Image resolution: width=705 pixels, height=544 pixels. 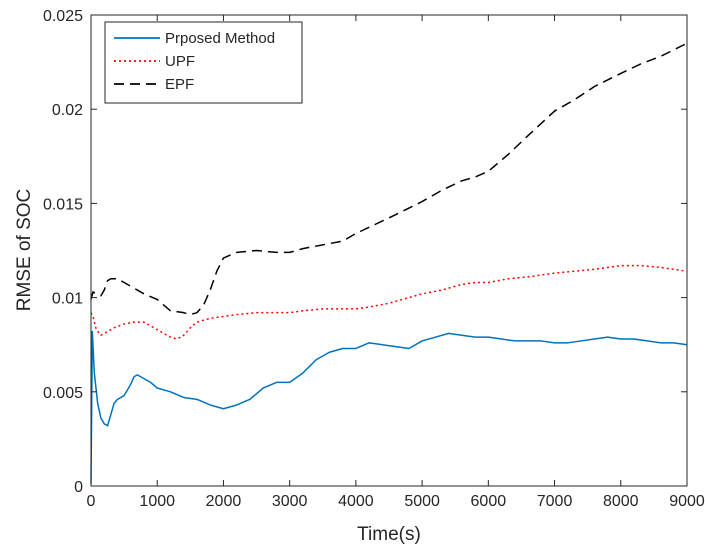 I want to click on x-tick-label: 1000, so click(x=157, y=501).